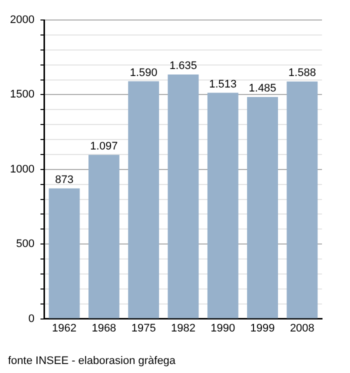 This screenshot has width=350, height=373. What do you see at coordinates (223, 328) in the screenshot?
I see `x-tick-label: 1990` at bounding box center [223, 328].